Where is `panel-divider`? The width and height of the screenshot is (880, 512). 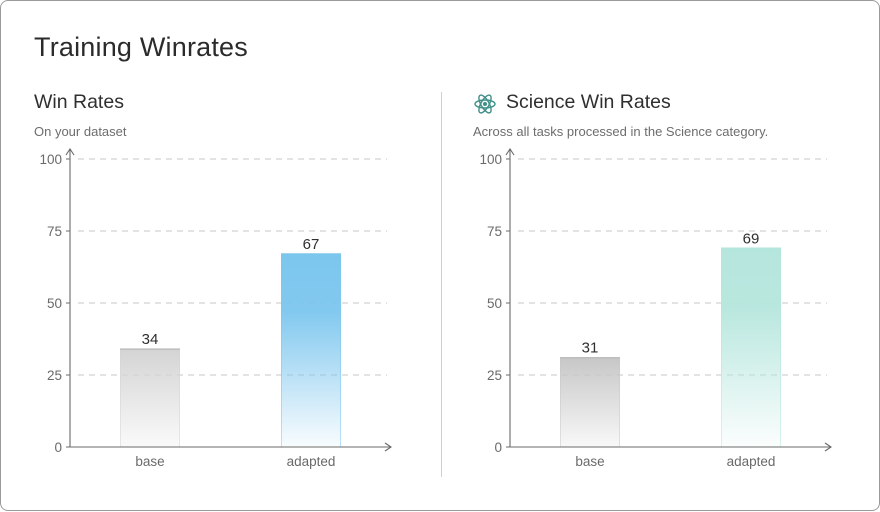 panel-divider is located at coordinates (441, 284).